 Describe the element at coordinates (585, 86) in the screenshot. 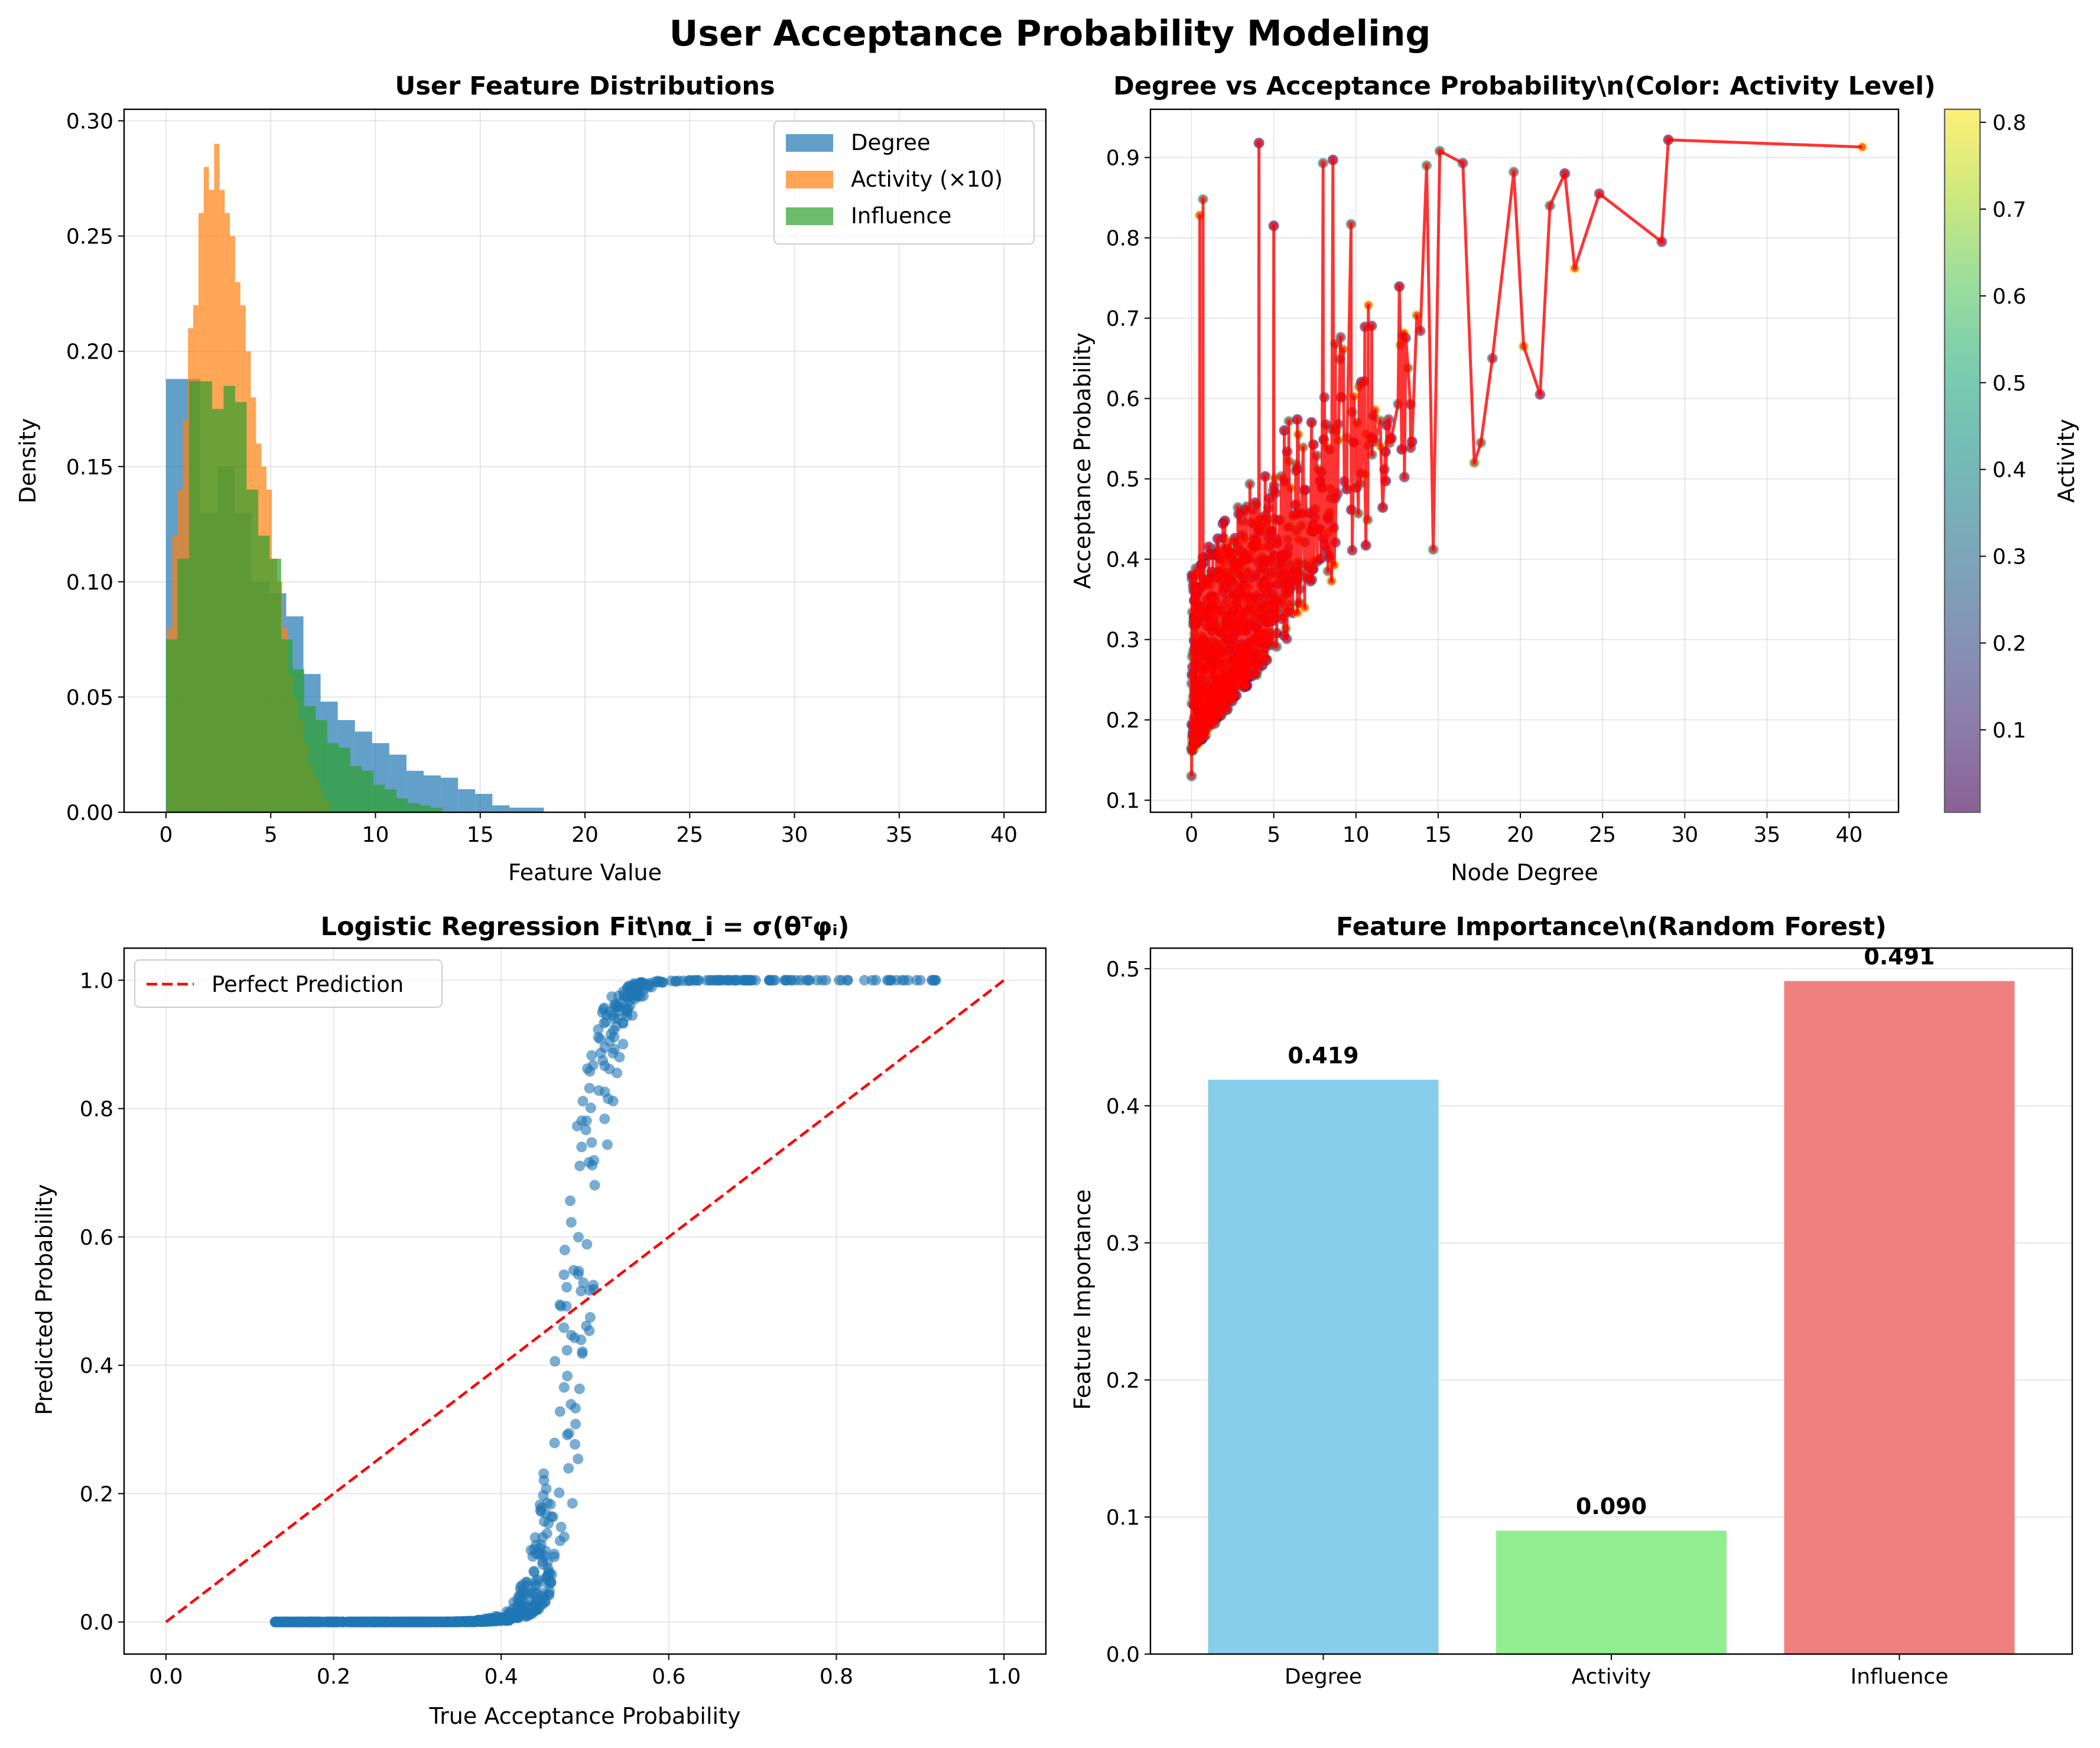

I see `histogram-title: User Feature Distributions` at that location.